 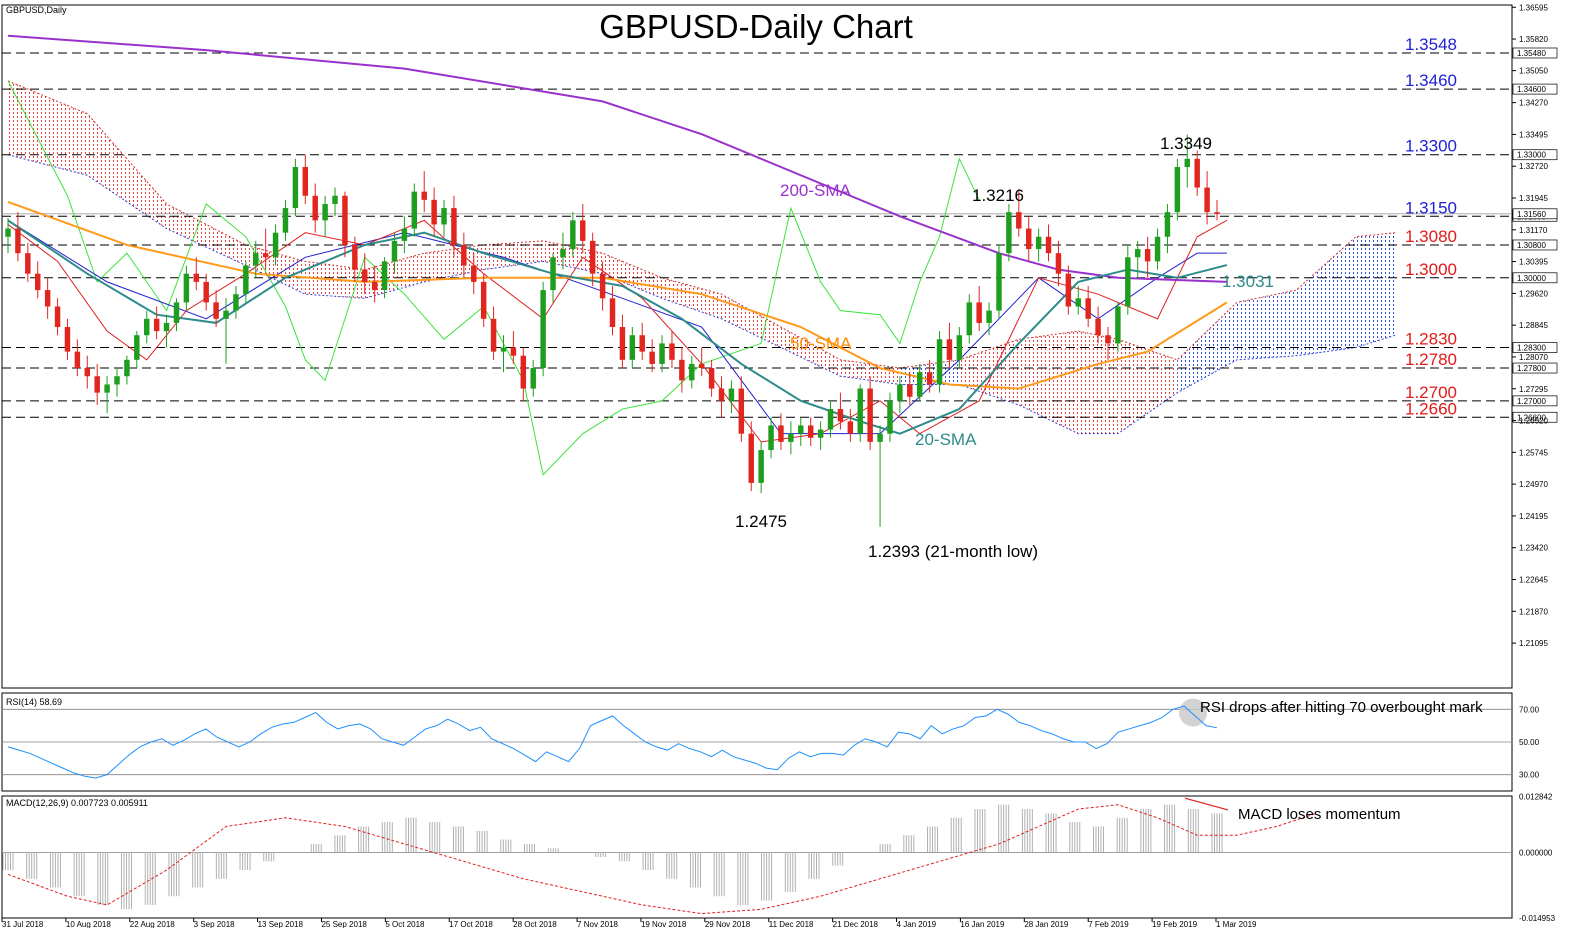 I want to click on rsi-tick-label: 50.00, so click(x=1529, y=742).